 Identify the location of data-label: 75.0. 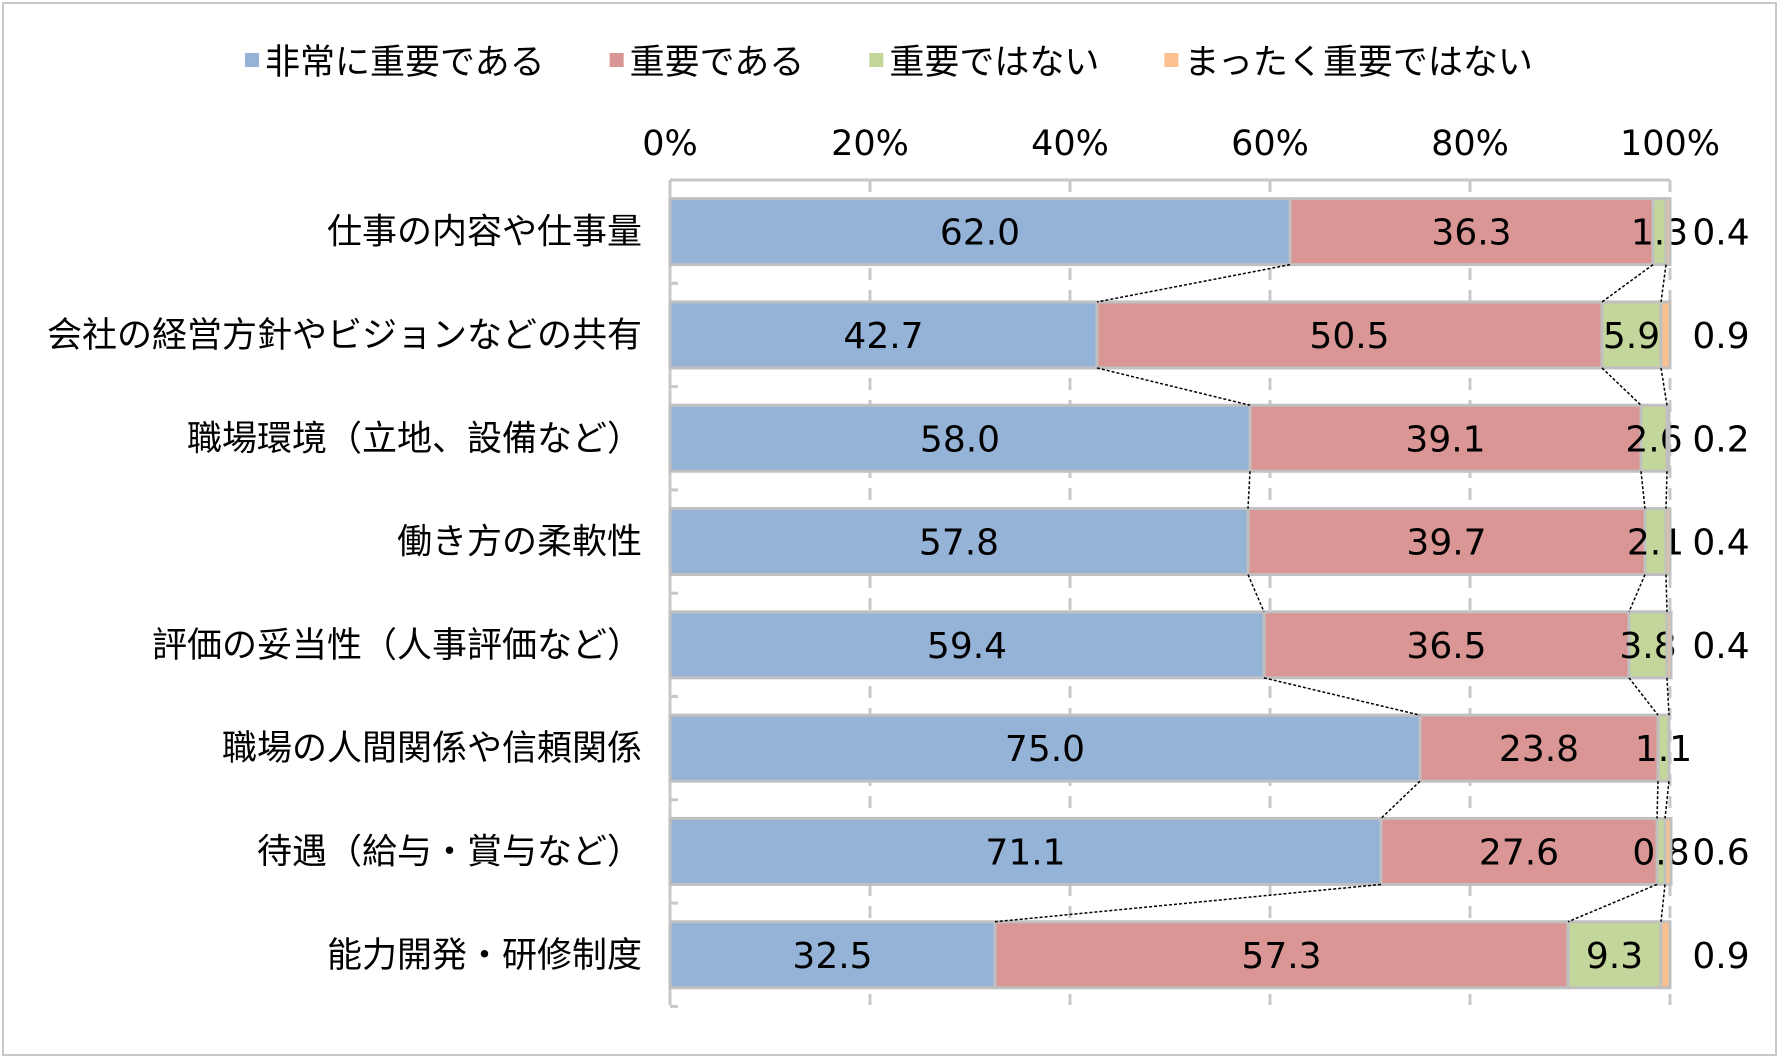
(1045, 749).